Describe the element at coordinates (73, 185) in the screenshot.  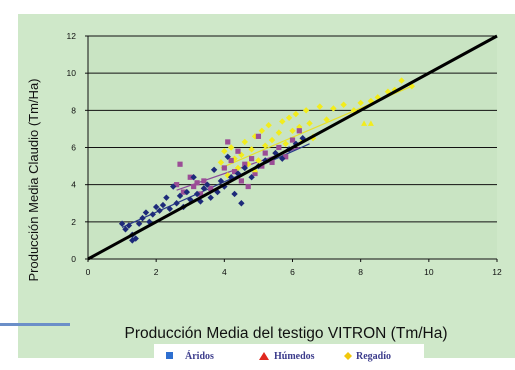
I see `y-tick-label-4: 4` at that location.